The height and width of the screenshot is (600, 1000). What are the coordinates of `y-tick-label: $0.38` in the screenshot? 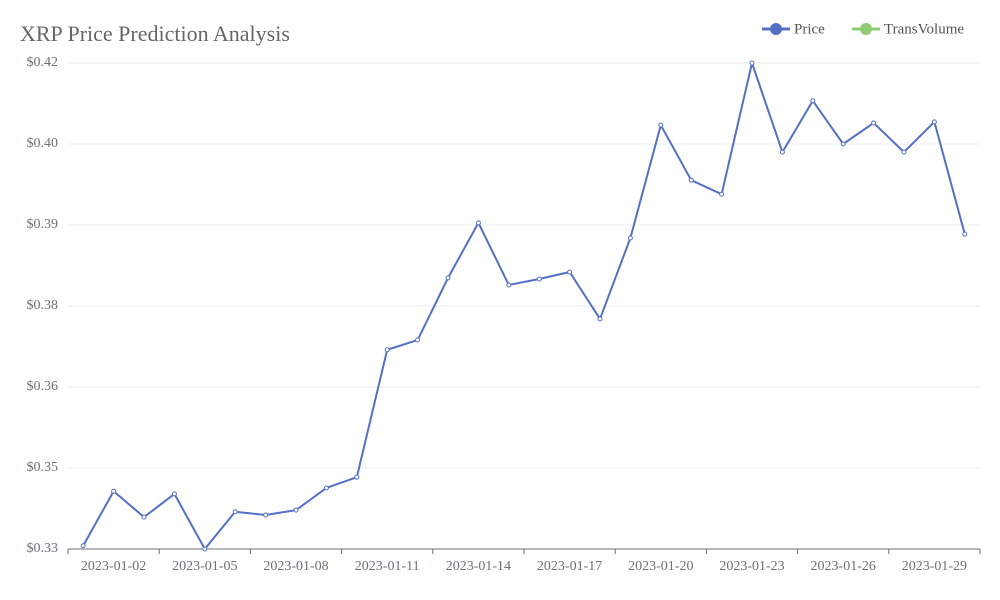 It's located at (43, 305).